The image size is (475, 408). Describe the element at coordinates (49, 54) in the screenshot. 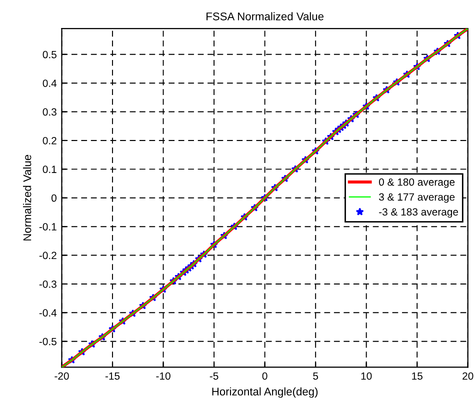

I see `y-tick-label: 0.5` at that location.